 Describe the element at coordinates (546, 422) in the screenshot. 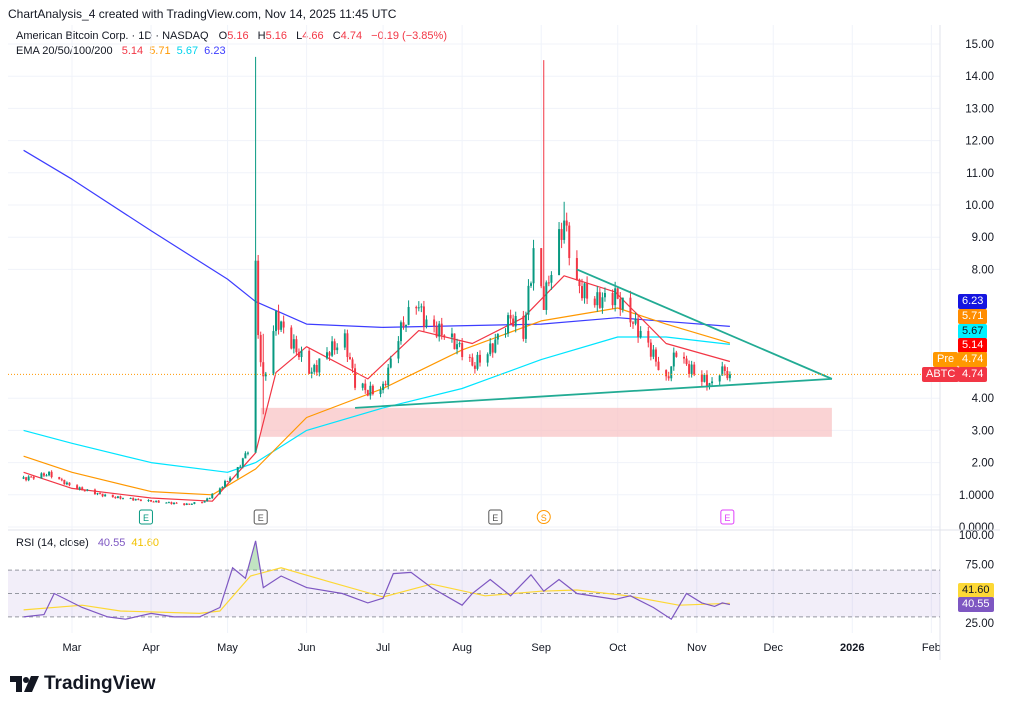

I see `support-zone` at that location.